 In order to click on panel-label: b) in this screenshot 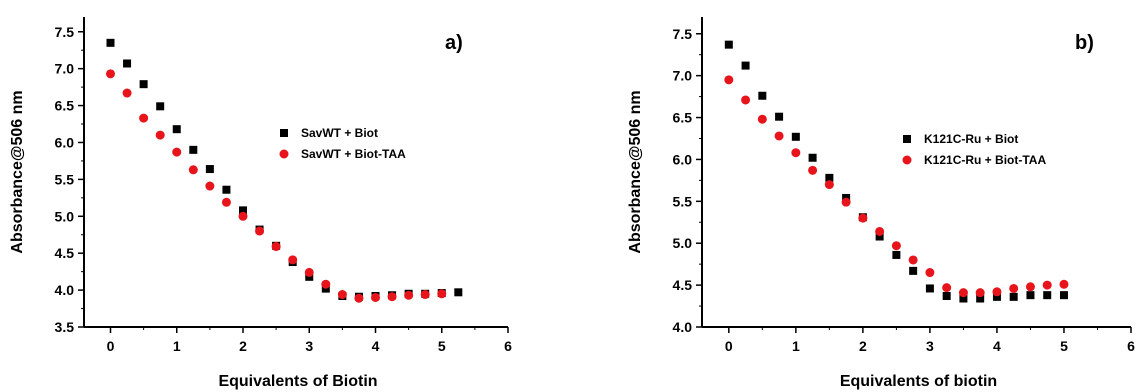, I will do `click(1084, 43)`.